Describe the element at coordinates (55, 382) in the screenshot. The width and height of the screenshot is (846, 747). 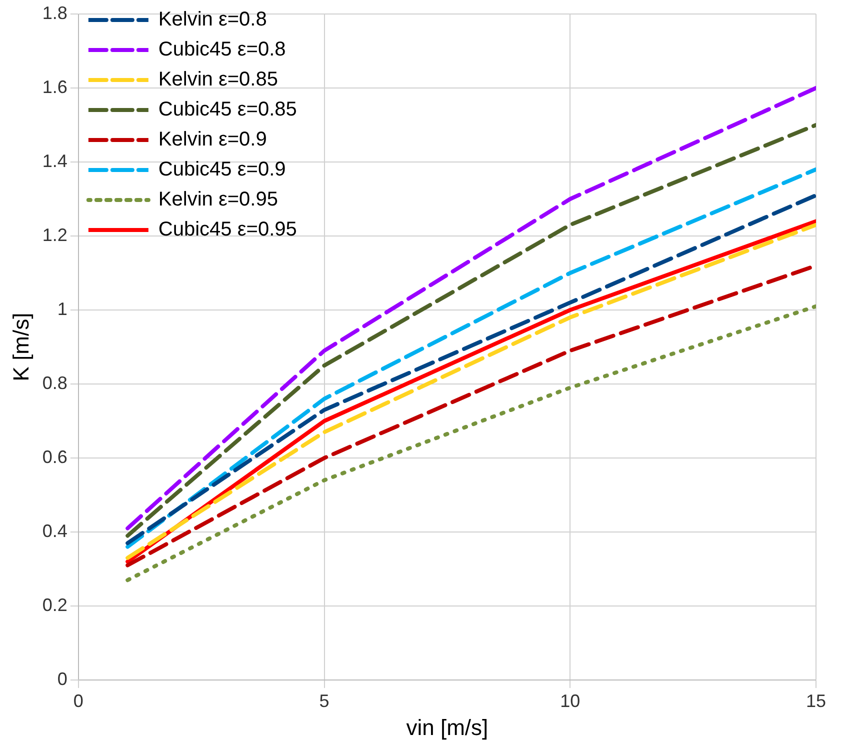
I see `y-tick-label: 0.8` at that location.